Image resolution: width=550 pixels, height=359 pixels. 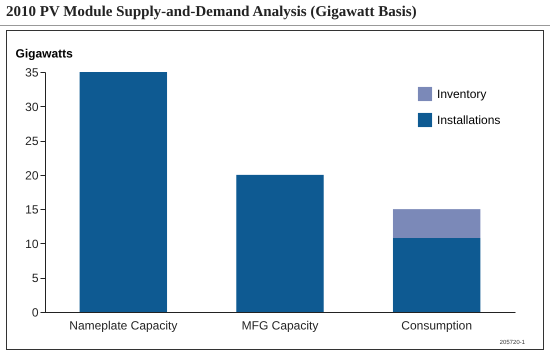 I want to click on y-tick-label: 30, so click(x=32, y=107).